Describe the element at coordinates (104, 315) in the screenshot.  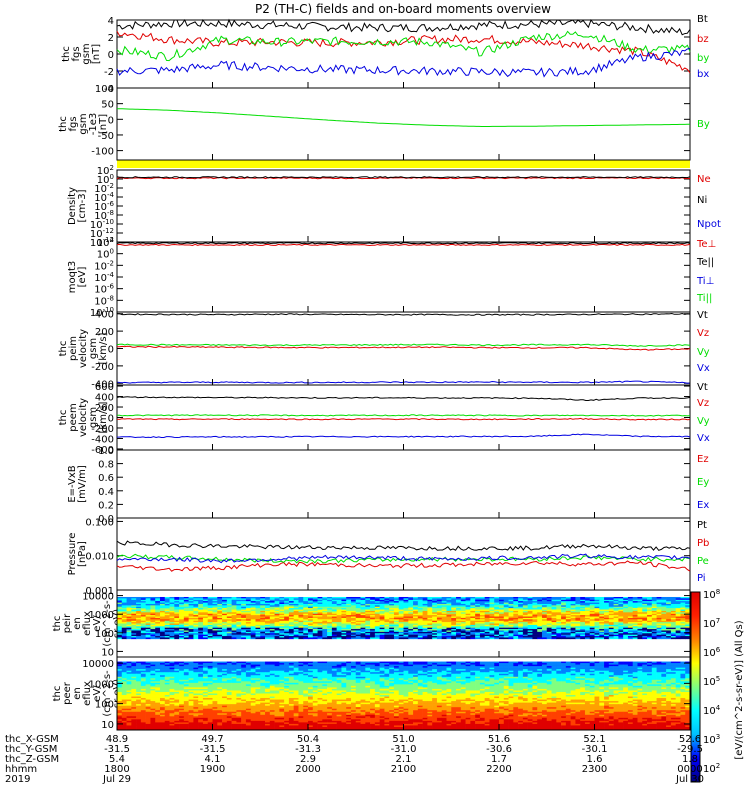
I see `y-tick-label: 400` at that location.